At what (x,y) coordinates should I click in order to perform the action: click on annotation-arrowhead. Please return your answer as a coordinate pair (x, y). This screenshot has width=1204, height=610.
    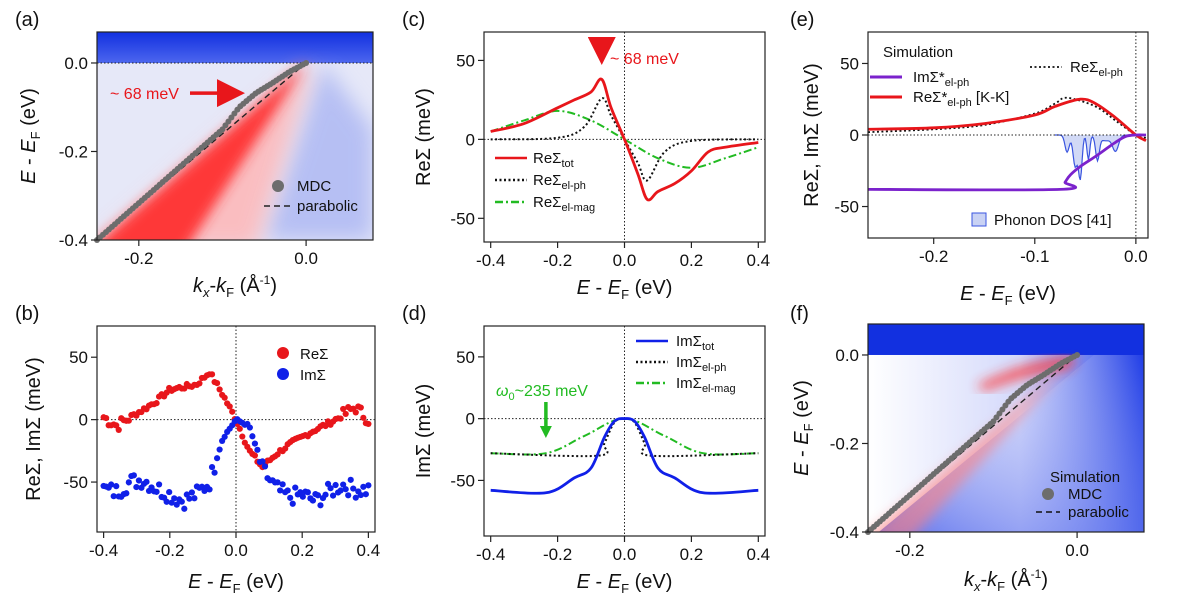
    Looking at the image, I should click on (545, 432).